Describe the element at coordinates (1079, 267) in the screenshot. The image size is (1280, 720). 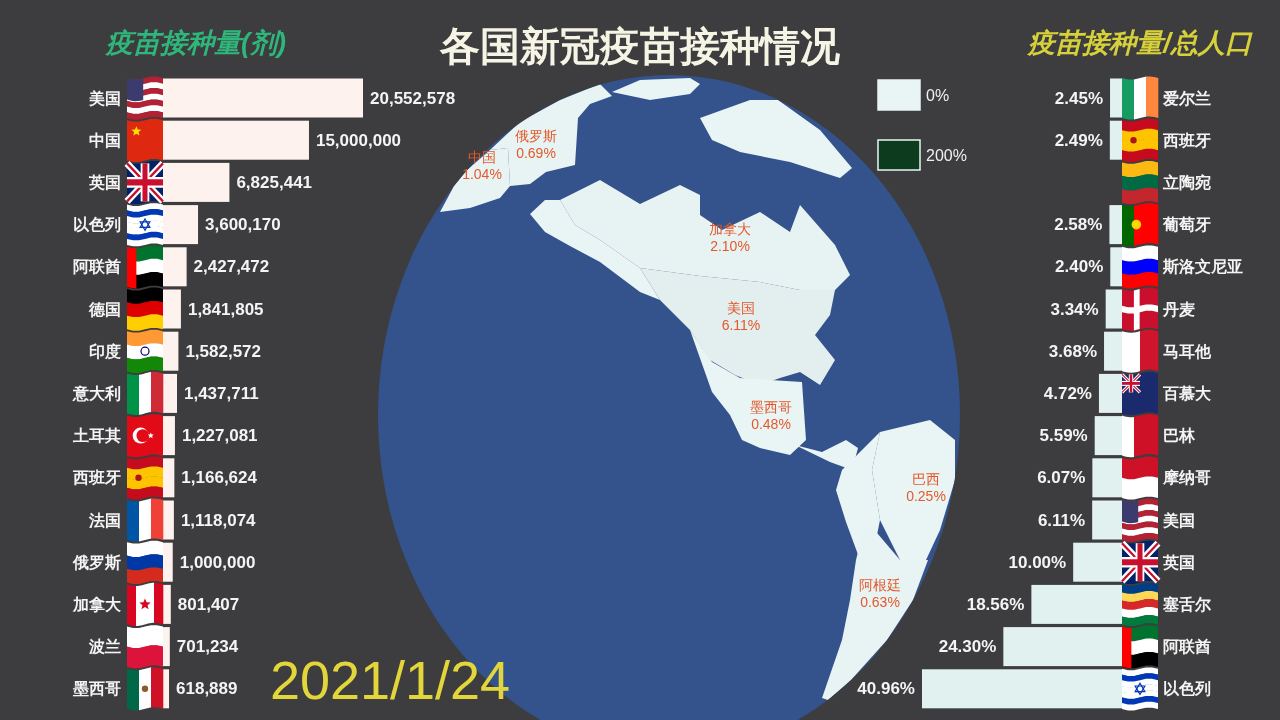
I see `data-label: 2.40%` at that location.